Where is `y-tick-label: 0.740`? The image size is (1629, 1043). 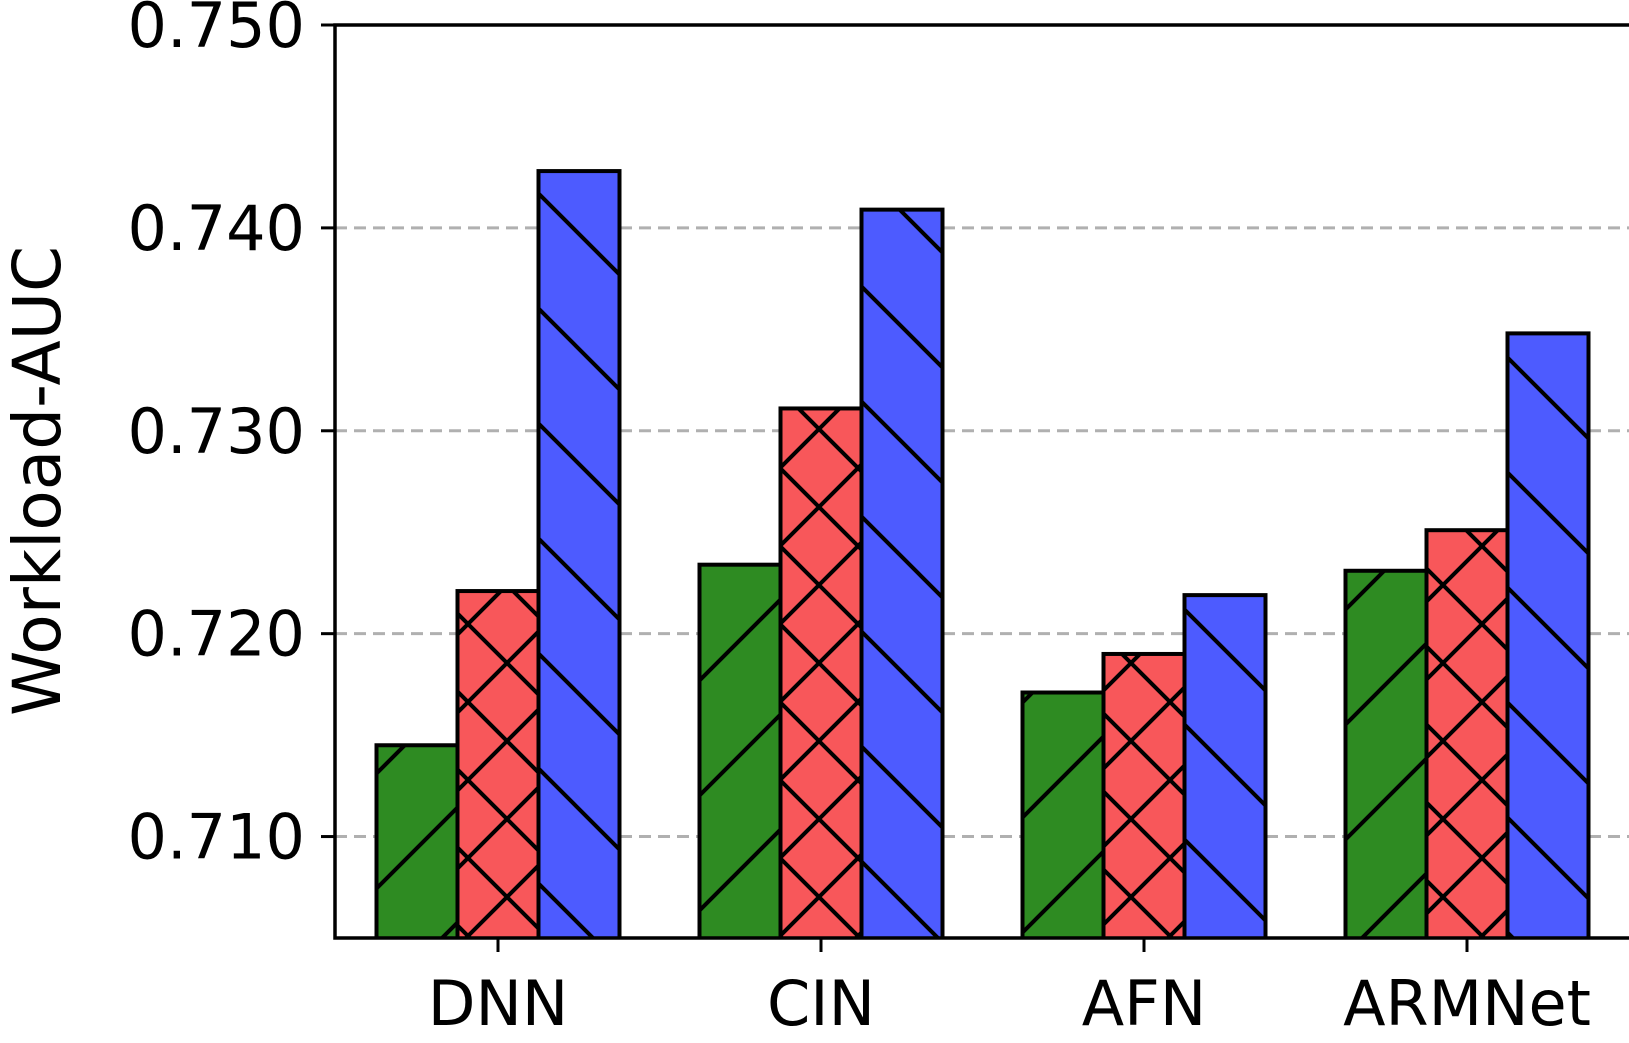
y-tick-label: 0.740 is located at coordinates (217, 228).